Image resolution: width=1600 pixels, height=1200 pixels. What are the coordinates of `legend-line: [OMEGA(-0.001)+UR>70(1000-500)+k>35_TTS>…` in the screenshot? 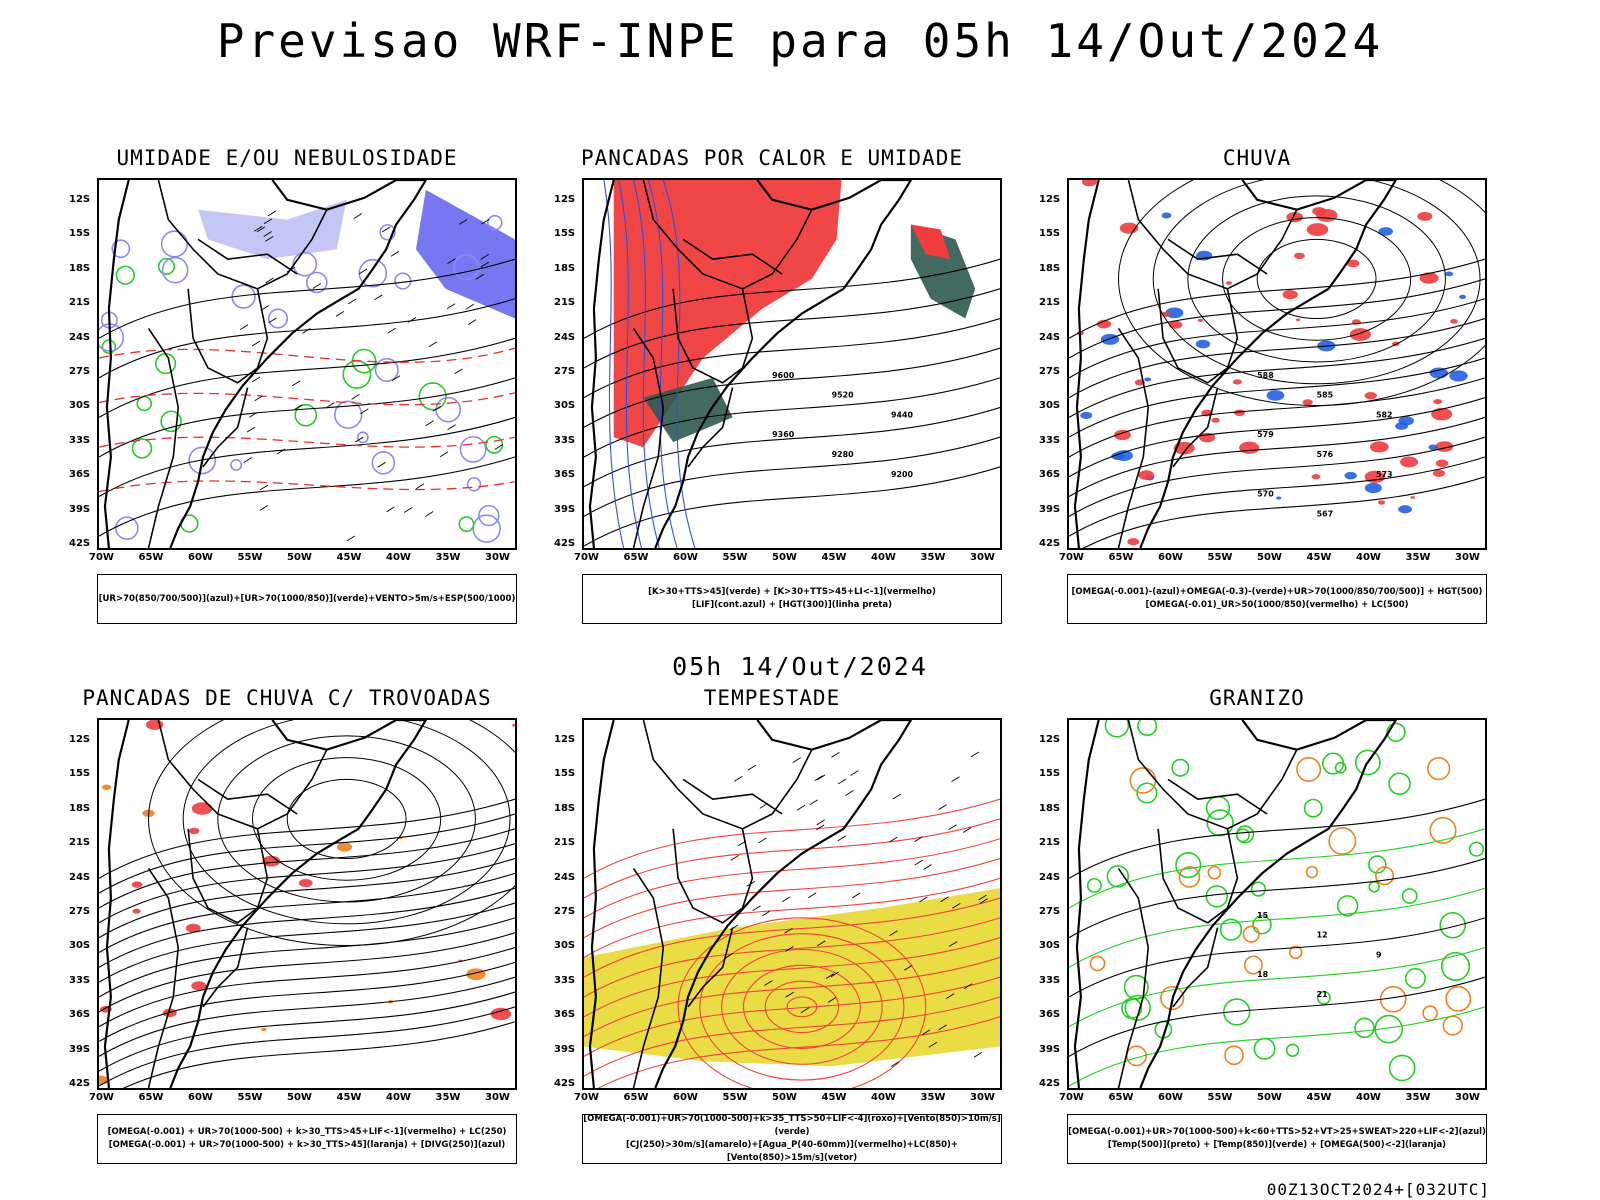 It's located at (792, 1125).